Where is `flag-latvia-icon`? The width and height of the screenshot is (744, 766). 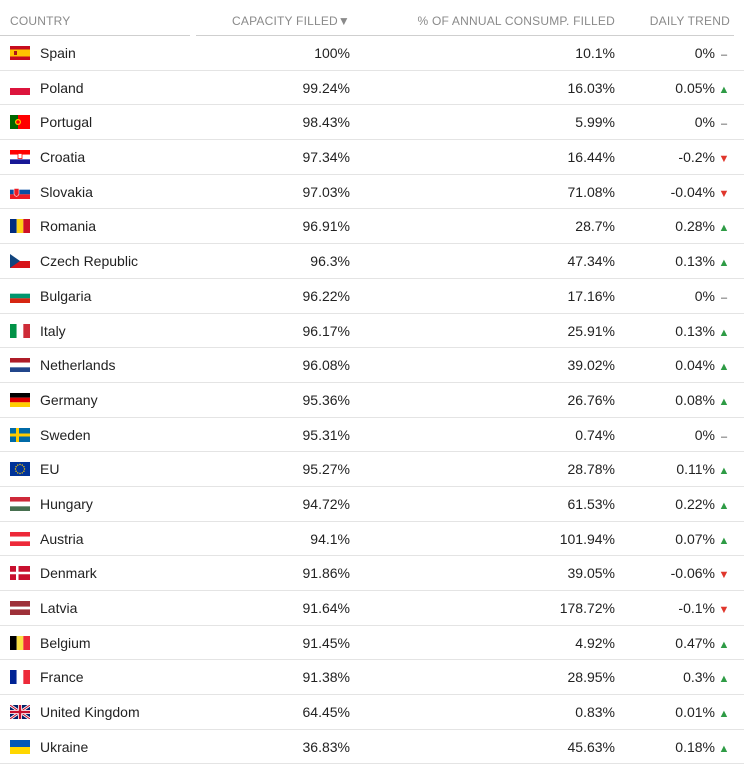
flag-latvia-icon is located at coordinates (20, 608).